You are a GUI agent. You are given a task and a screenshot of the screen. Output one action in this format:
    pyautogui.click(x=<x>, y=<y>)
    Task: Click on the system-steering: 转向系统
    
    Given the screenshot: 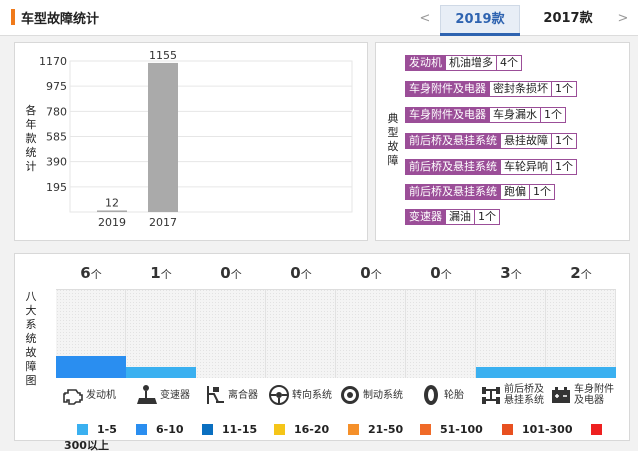 What is the action you would take?
    pyautogui.click(x=300, y=395)
    